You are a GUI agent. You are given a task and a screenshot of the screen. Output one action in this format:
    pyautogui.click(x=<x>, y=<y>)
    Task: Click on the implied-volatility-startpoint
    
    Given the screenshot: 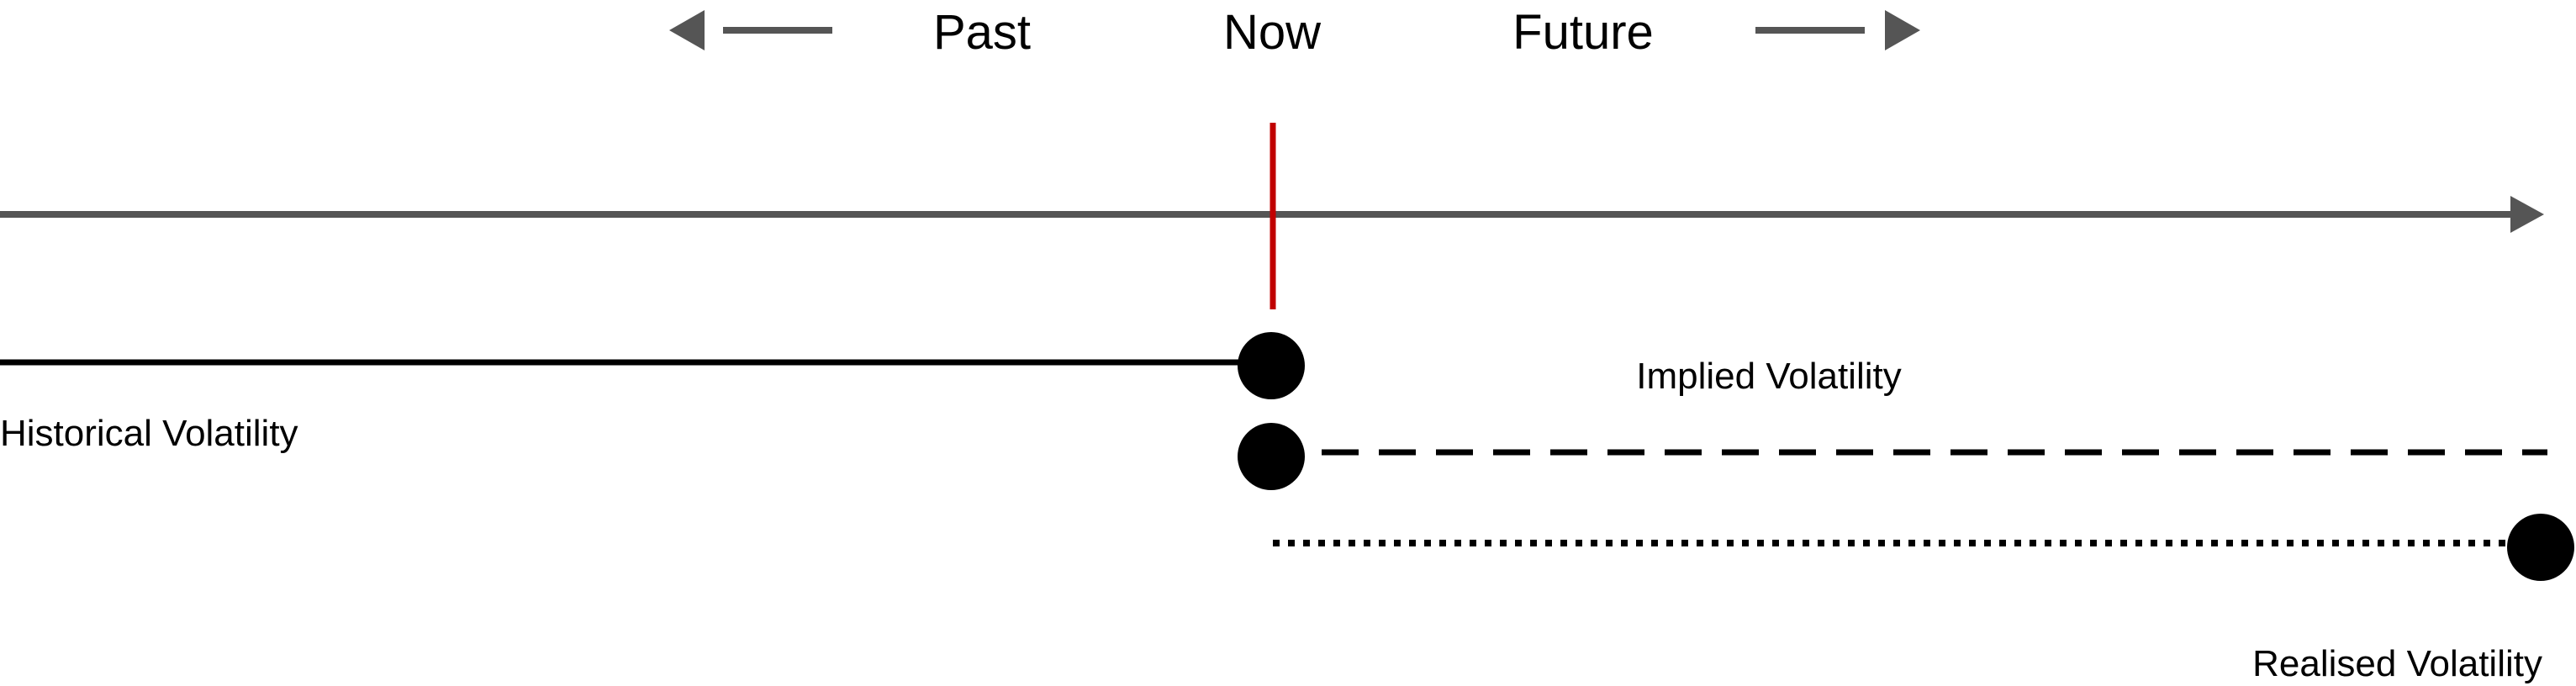 What is the action you would take?
    pyautogui.click(x=1271, y=457)
    